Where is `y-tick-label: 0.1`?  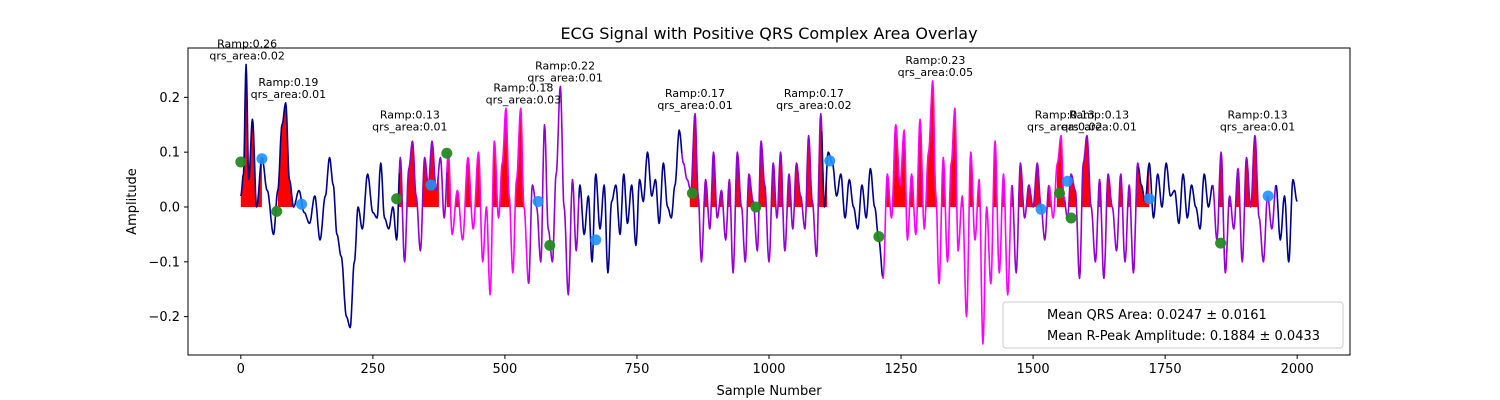 y-tick-label: 0.1 is located at coordinates (169, 153).